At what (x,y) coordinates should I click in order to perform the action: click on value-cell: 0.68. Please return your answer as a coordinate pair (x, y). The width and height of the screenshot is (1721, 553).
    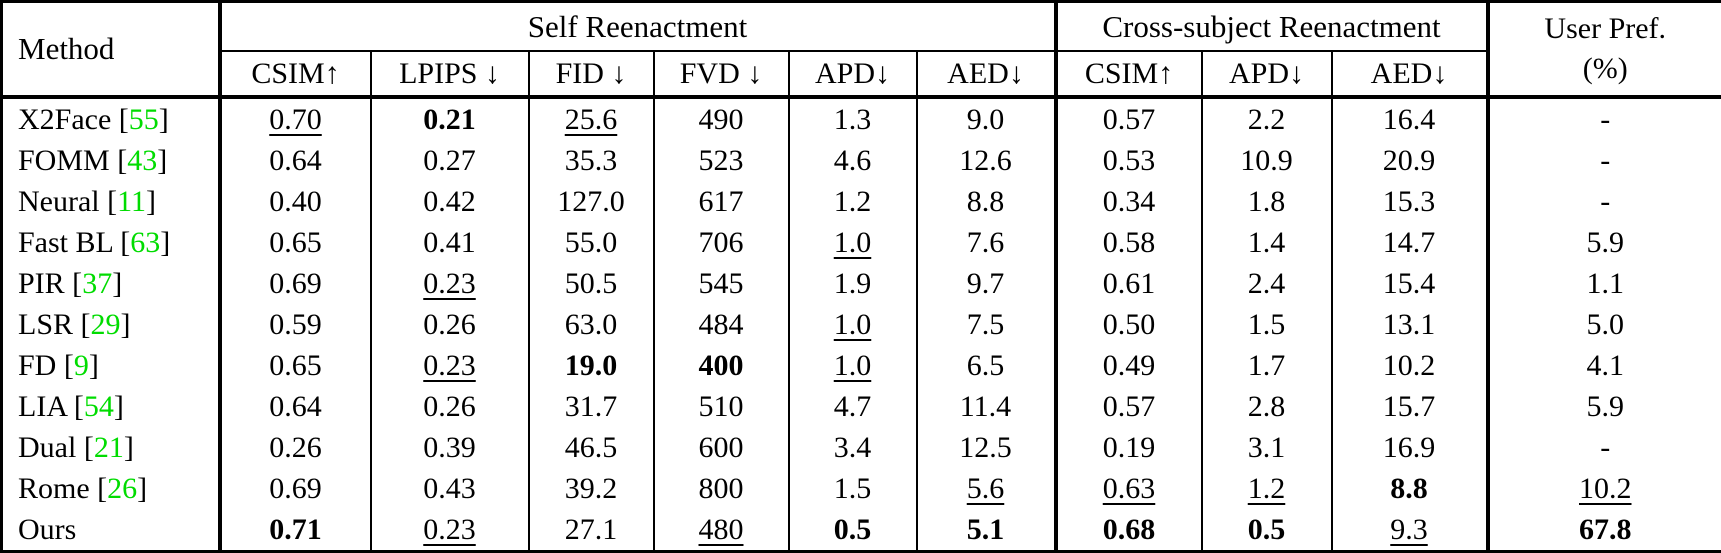
    Looking at the image, I should click on (1129, 530).